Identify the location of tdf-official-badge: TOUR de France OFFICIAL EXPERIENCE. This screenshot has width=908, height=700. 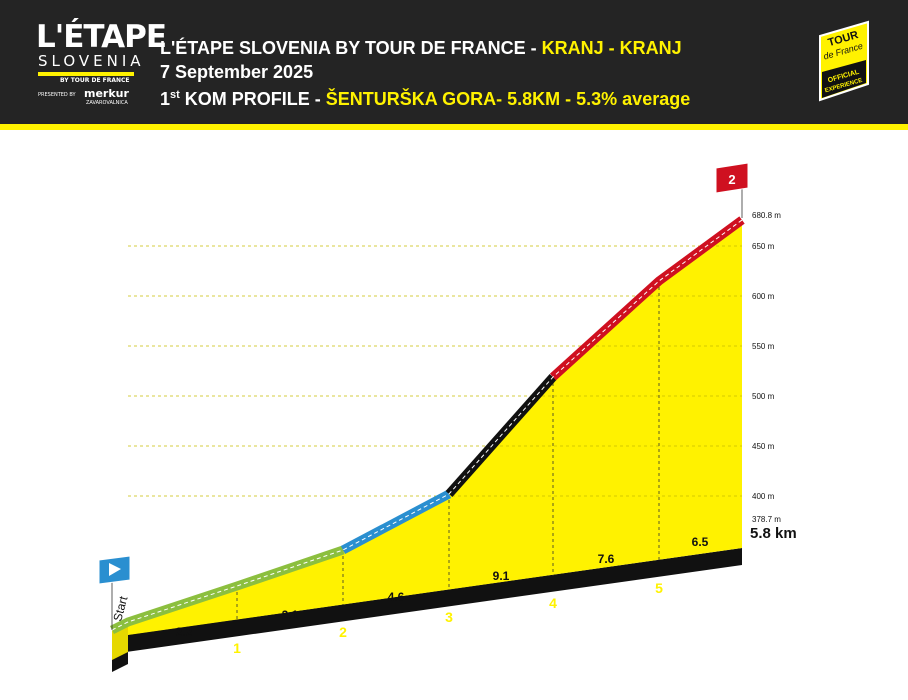
(844, 61).